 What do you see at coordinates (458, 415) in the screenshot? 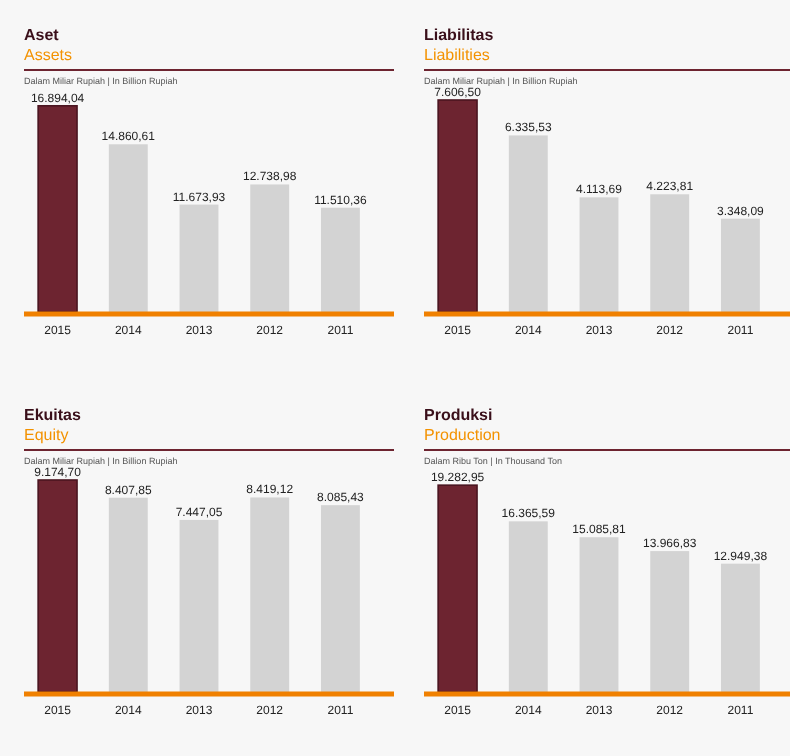
I see `chart-title: Produksi` at bounding box center [458, 415].